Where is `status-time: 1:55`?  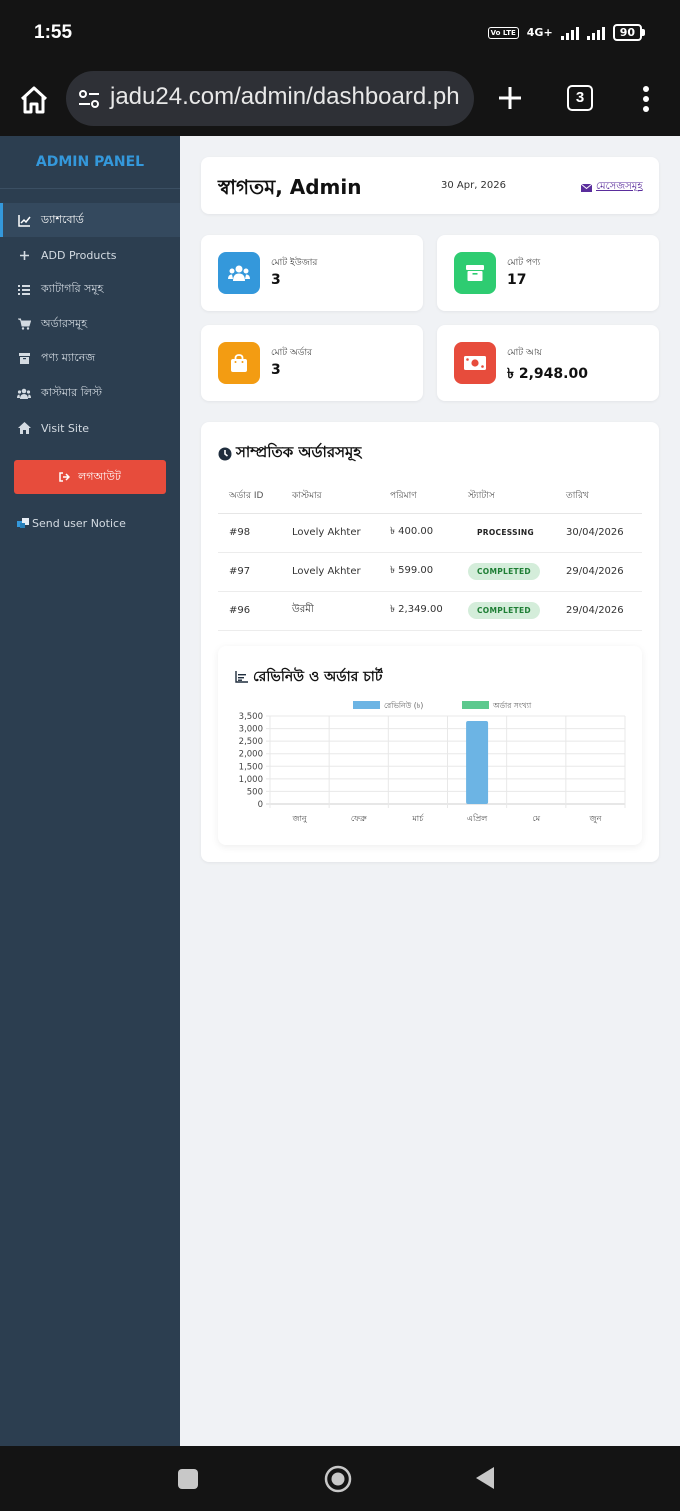
status-time: 1:55 is located at coordinates (53, 32).